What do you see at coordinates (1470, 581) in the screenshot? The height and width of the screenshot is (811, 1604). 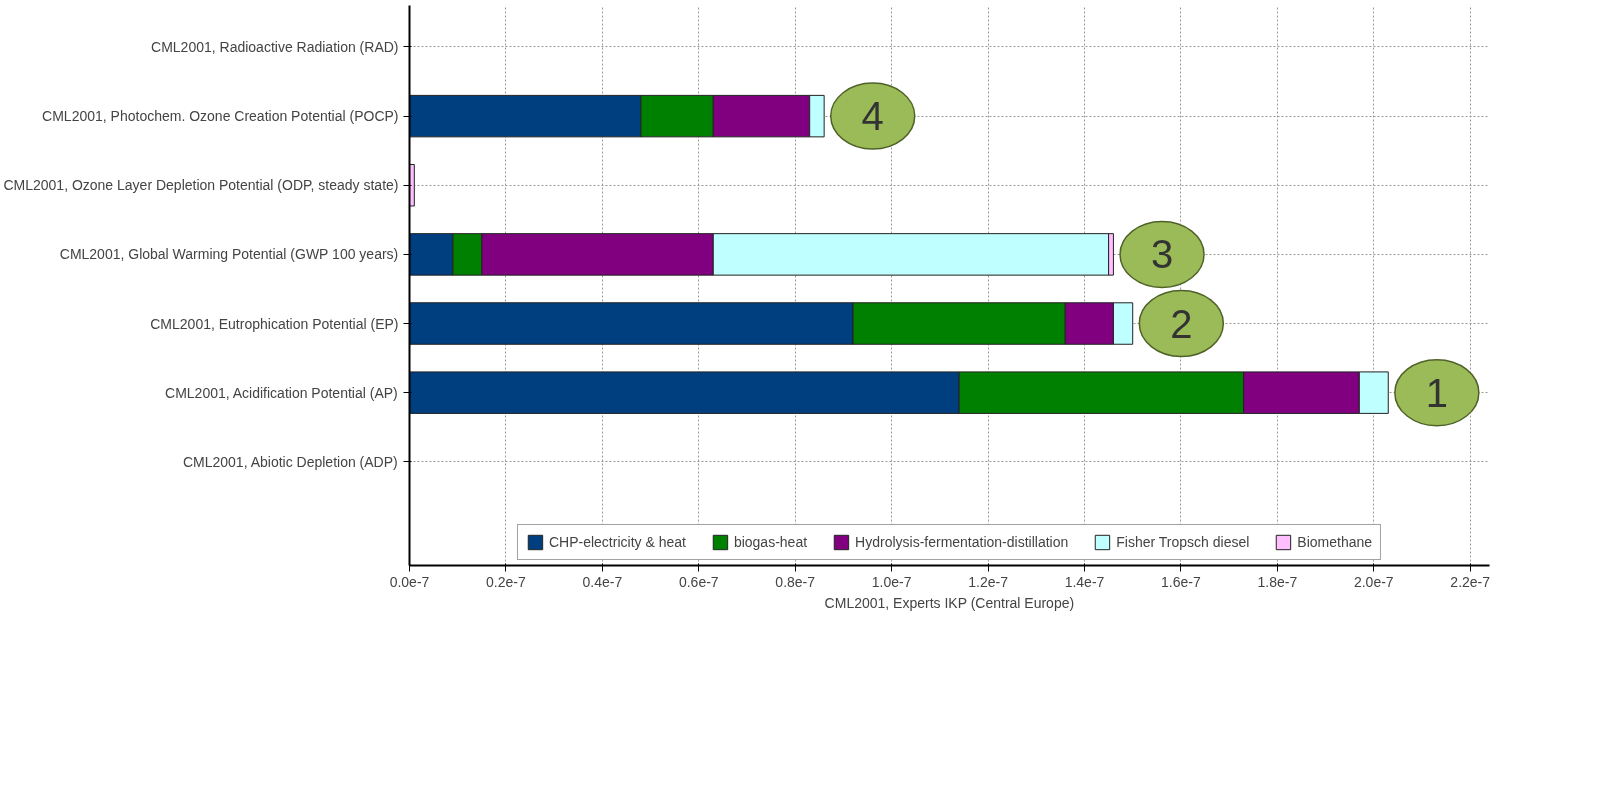 I see `x-tick-label: 2.2e-7` at bounding box center [1470, 581].